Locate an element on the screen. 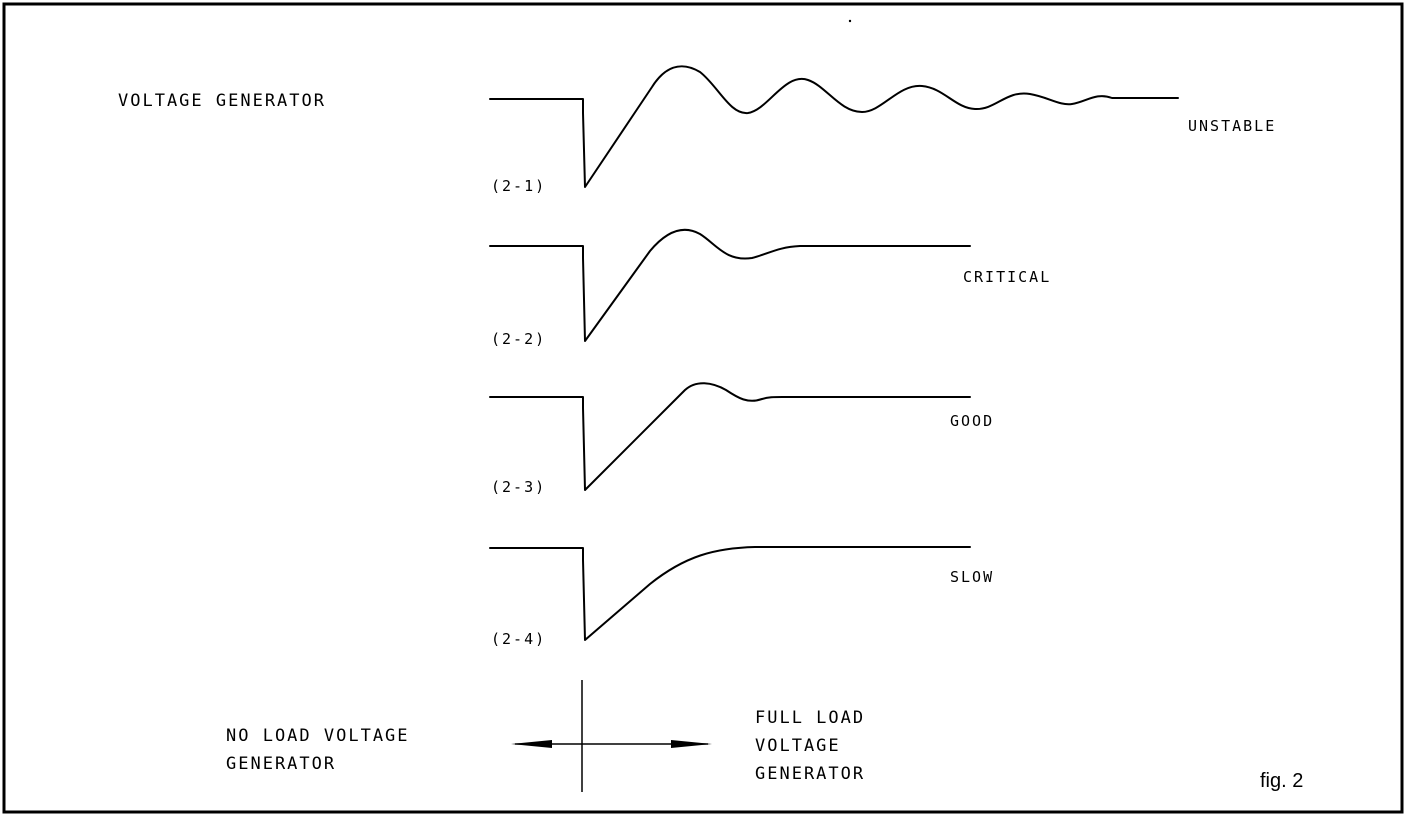  trace-slow-waveform is located at coordinates (730, 593).